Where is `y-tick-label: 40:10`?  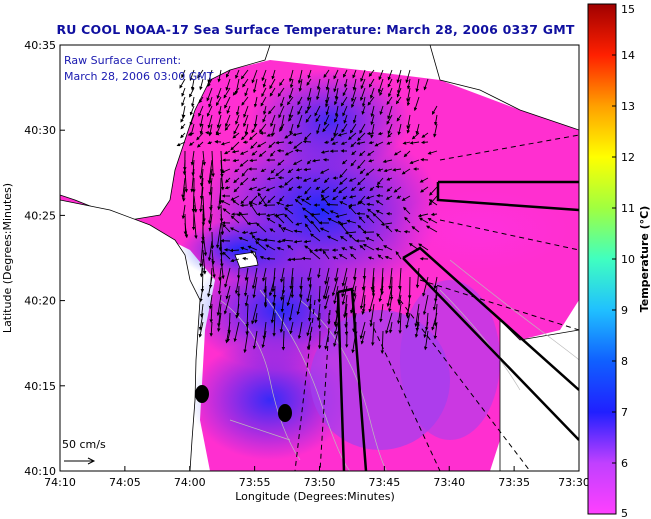 y-tick-label: 40:10 is located at coordinates (40, 471).